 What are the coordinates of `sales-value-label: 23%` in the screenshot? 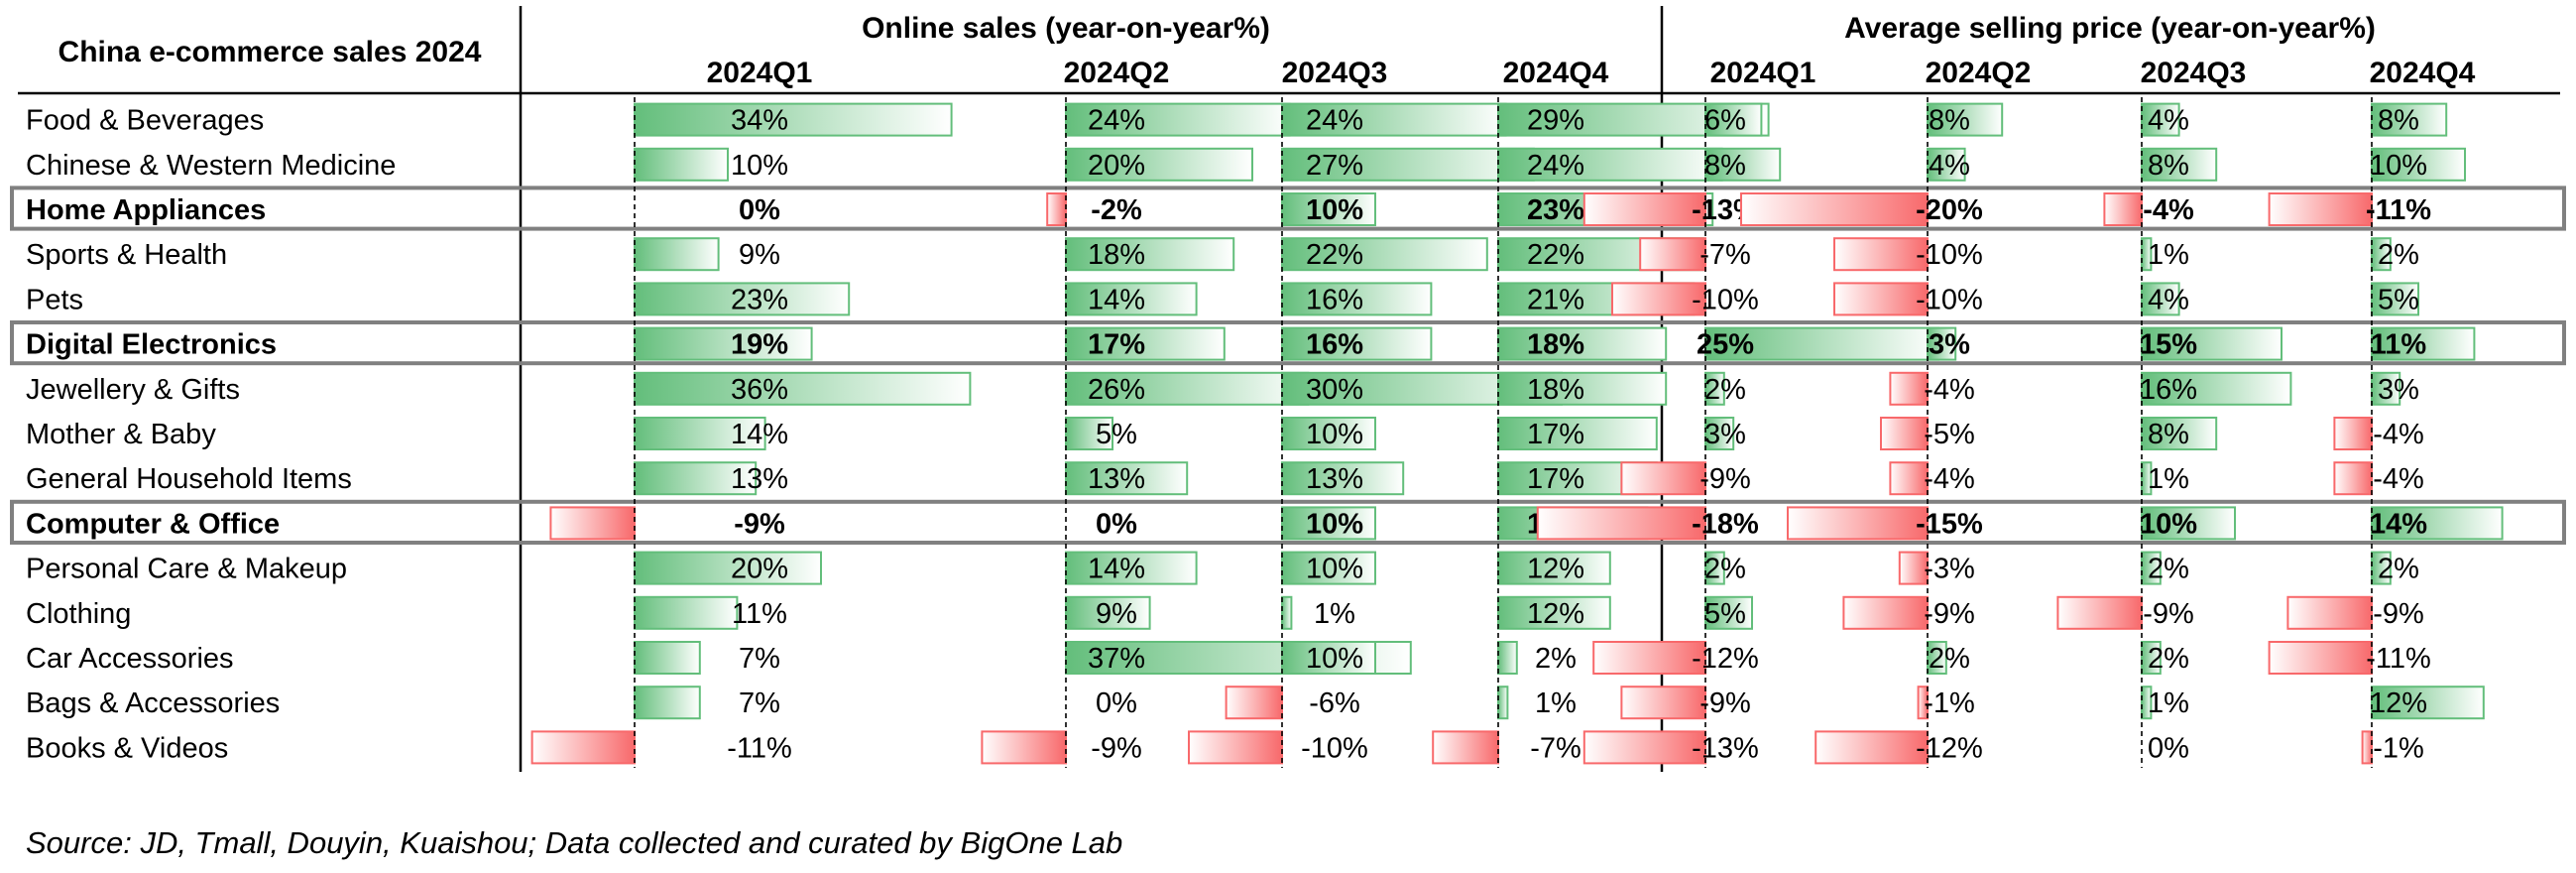 It's located at (760, 299).